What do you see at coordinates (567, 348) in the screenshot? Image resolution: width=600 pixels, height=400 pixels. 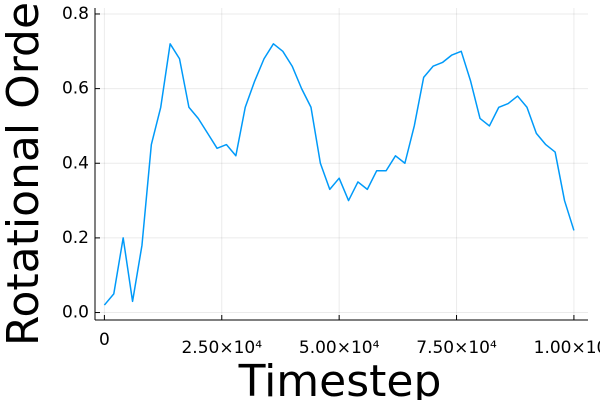 I see `x-tick-label: 1.00×10⁵` at bounding box center [567, 348].